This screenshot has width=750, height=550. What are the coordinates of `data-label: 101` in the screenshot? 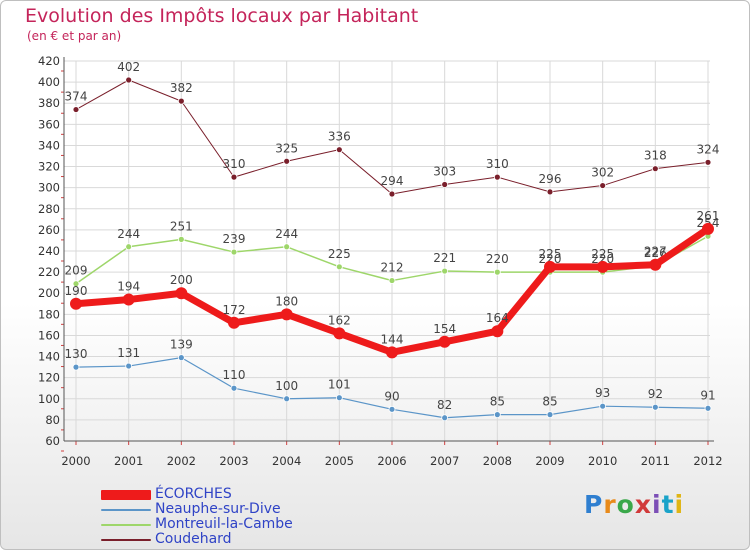 It's located at (339, 385).